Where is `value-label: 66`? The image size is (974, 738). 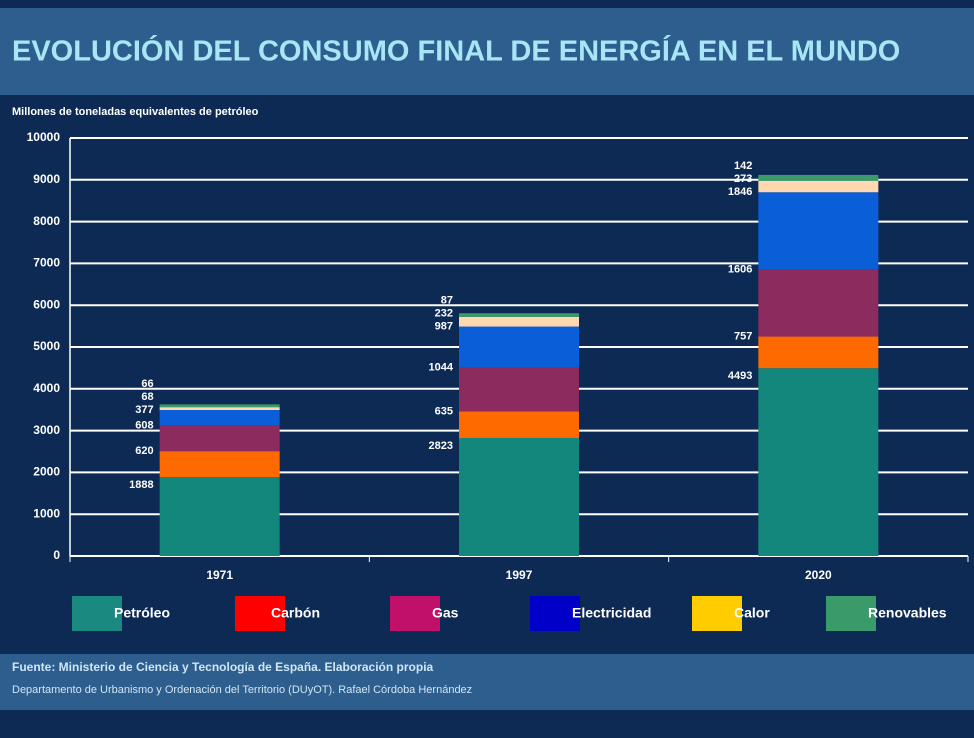
value-label: 66 is located at coordinates (147, 384).